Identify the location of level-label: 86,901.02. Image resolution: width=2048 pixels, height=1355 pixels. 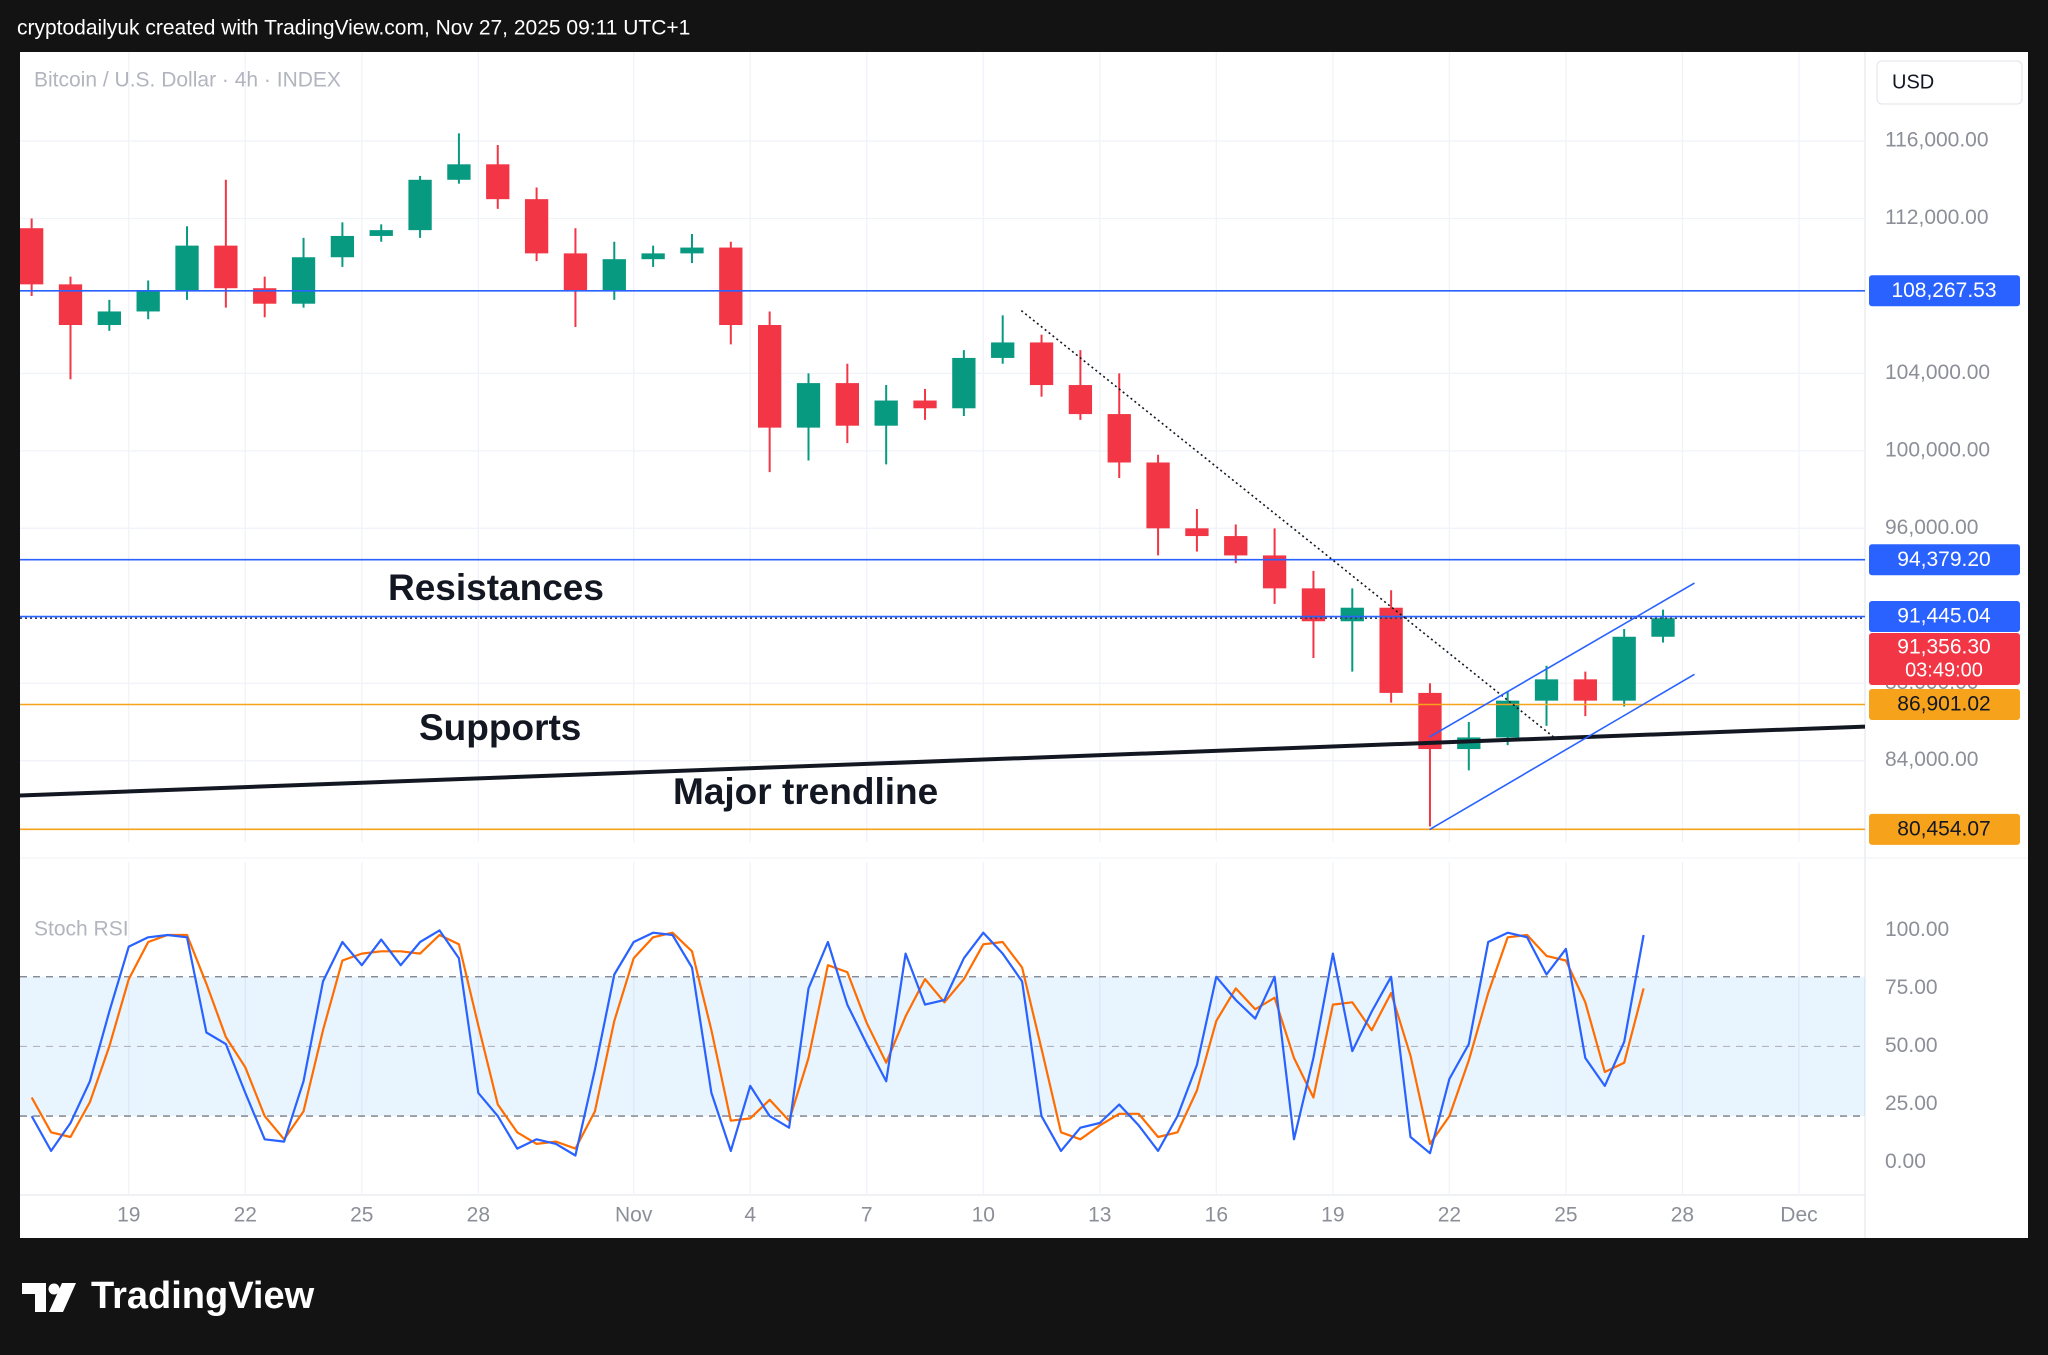
(1943, 704).